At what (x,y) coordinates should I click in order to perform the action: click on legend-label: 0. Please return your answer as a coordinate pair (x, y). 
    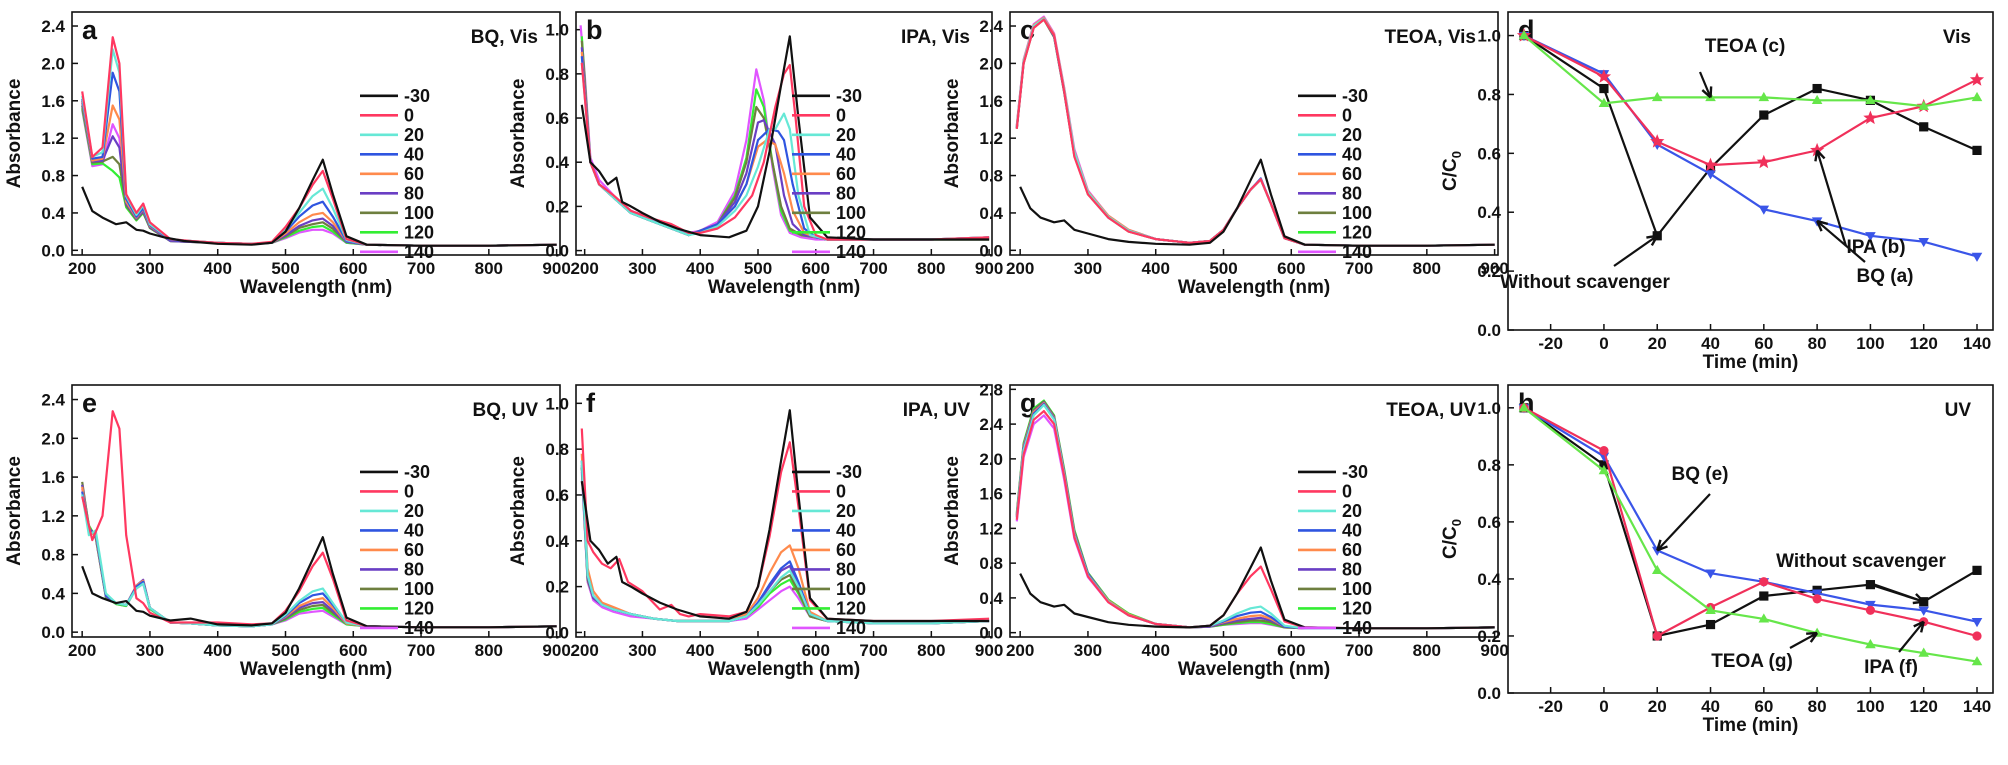
    Looking at the image, I should click on (841, 491).